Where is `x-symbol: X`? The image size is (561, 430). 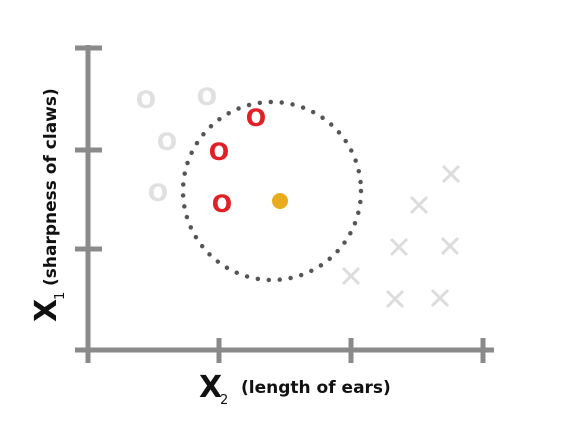 x-symbol: X is located at coordinates (210, 387).